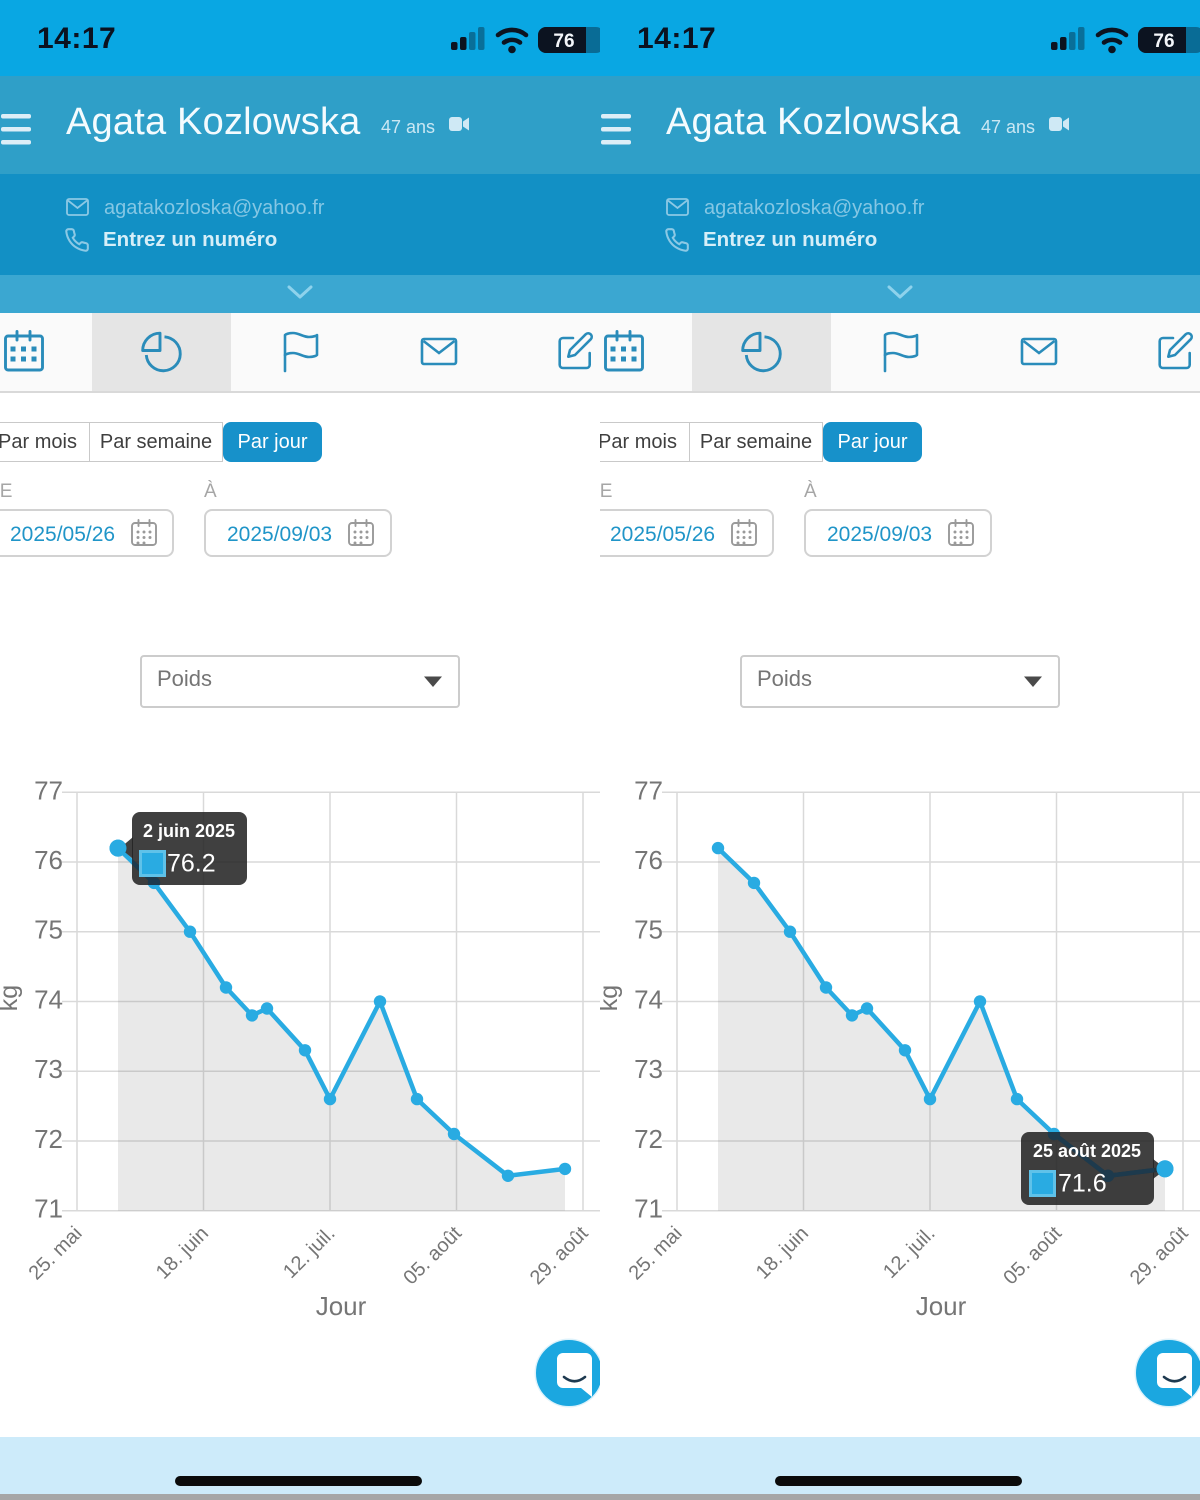  Describe the element at coordinates (1087, 1151) in the screenshot. I see `svg-text: 25 août 2025` at that location.